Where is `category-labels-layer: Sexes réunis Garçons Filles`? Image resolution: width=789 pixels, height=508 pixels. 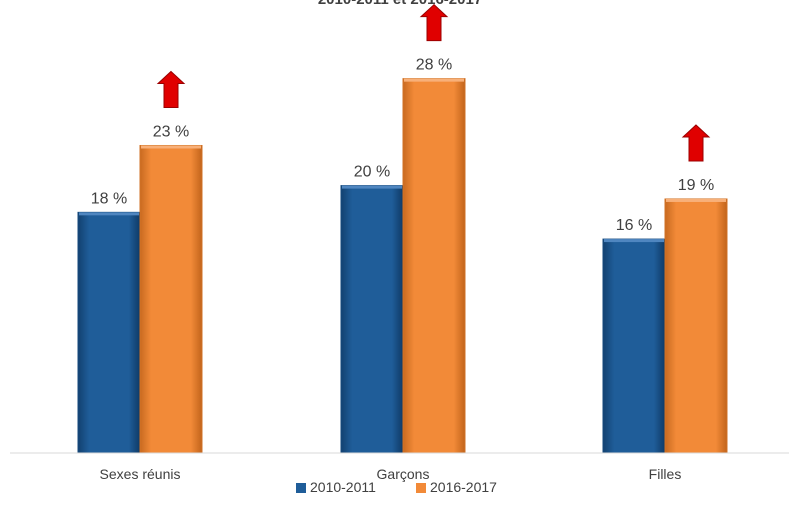
category-labels-layer: Sexes réunis Garçons Filles is located at coordinates (391, 474).